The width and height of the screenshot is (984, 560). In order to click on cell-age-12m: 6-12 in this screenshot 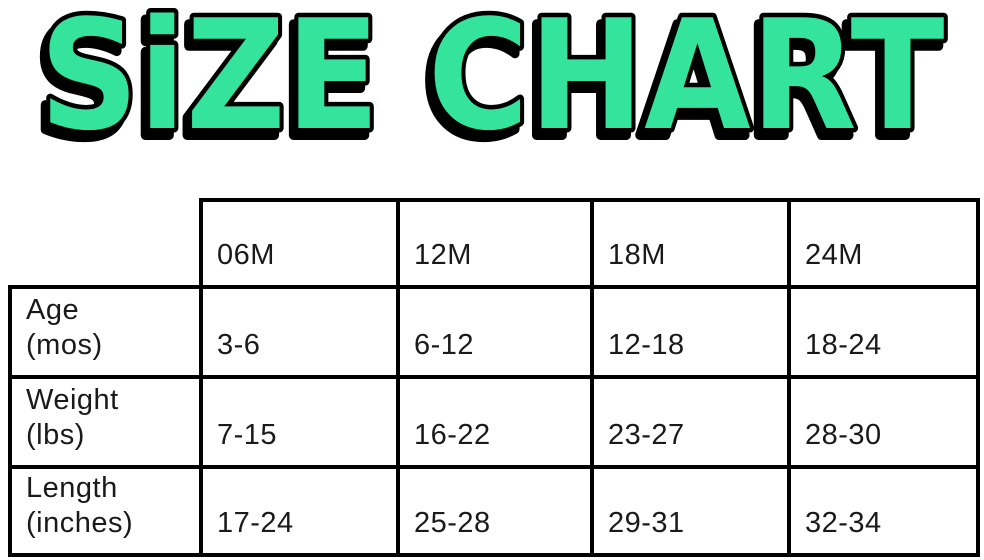, I will do `click(495, 332)`.